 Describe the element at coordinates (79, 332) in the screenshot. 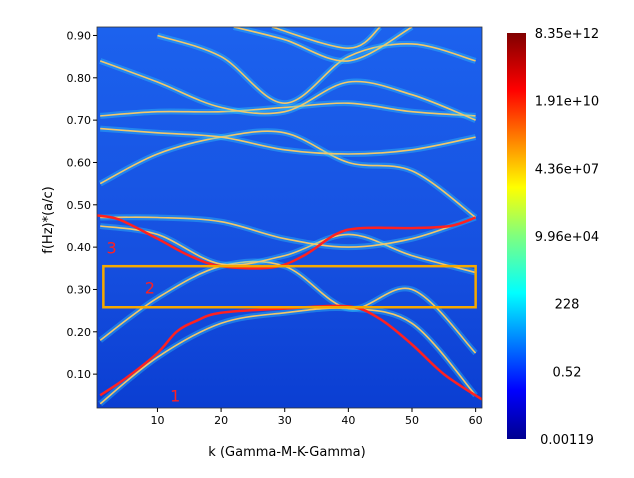

I see `y-tick-label-0.20: 0.20` at that location.